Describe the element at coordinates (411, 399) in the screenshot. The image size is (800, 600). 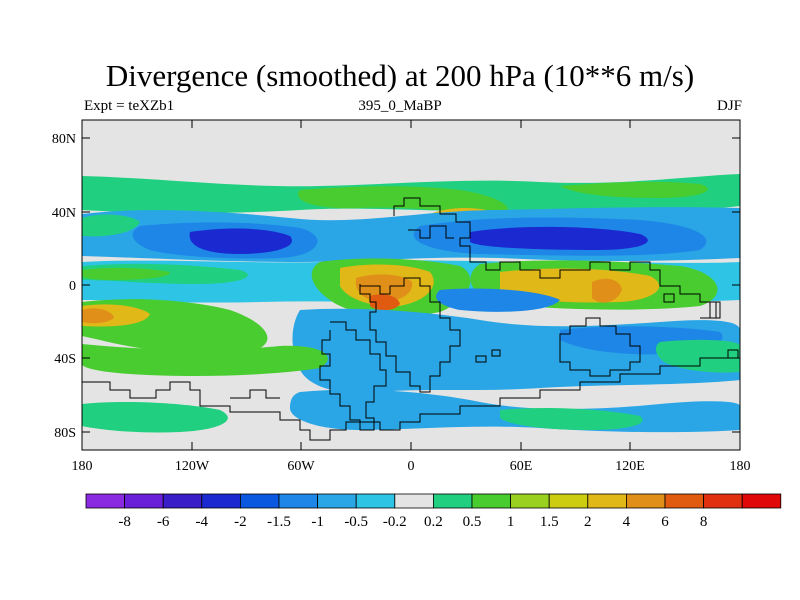
I see `coastline-antarctica` at that location.